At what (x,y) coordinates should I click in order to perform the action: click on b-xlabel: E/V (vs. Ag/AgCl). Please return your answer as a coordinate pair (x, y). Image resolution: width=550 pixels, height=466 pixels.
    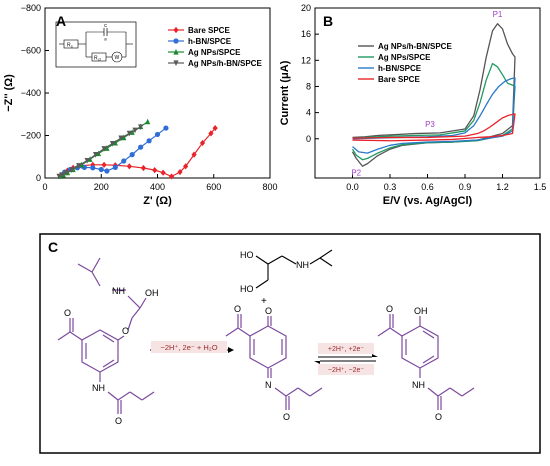
    Looking at the image, I should click on (428, 201).